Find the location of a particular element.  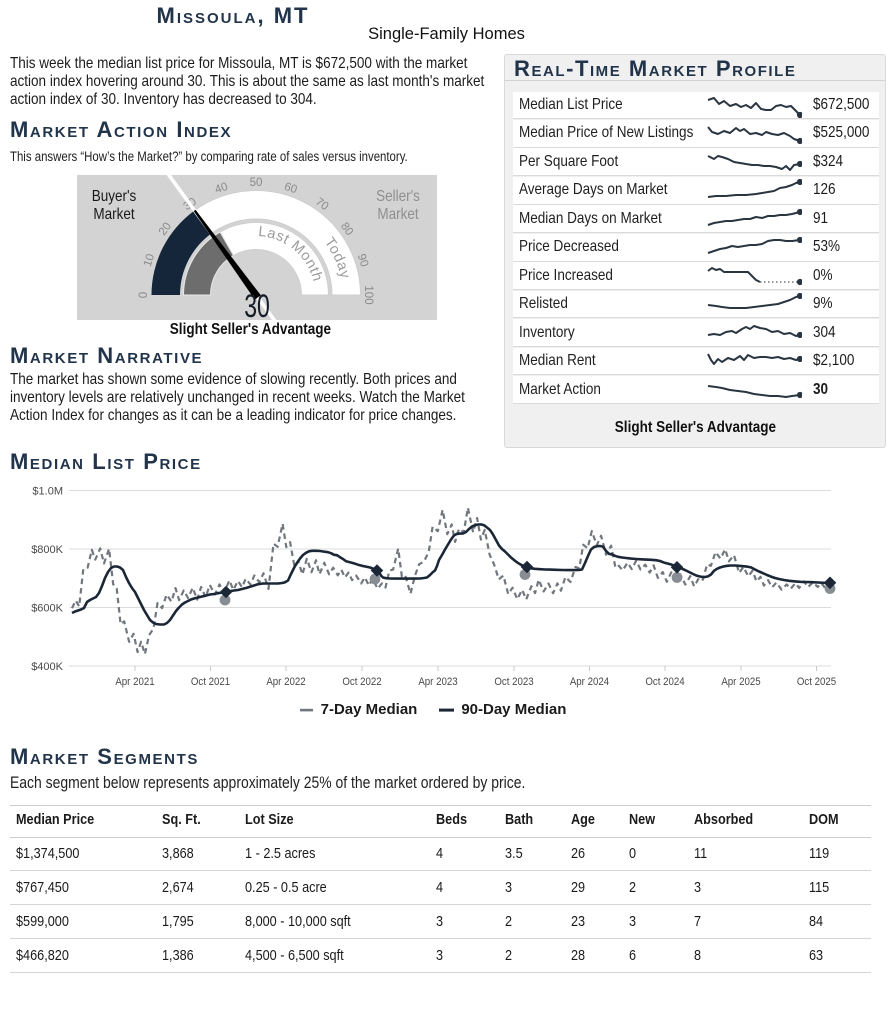

svg-text: Oct 2022 is located at coordinates (361, 681).